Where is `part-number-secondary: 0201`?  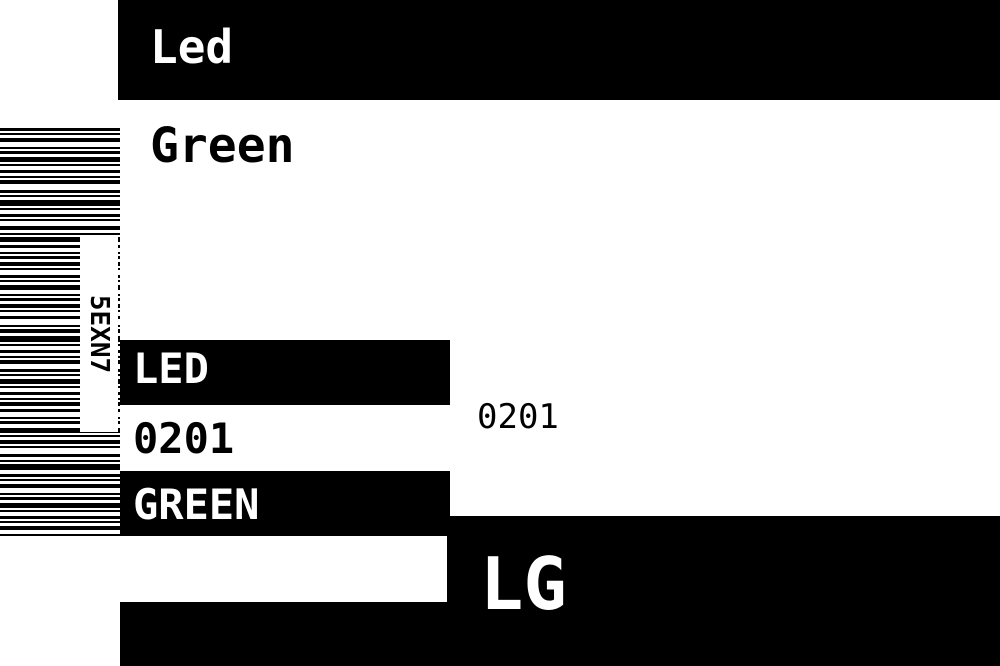 part-number-secondary: 0201 is located at coordinates (518, 417).